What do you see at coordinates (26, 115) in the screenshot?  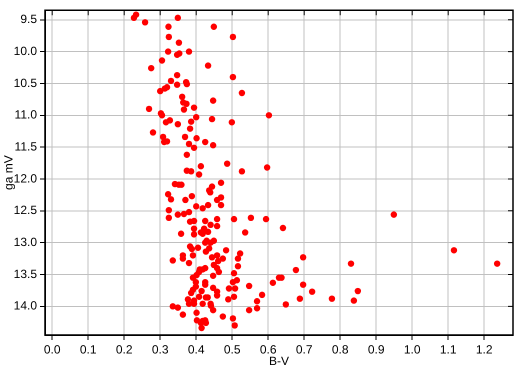 I see `y-tick-label: 11.0` at bounding box center [26, 115].